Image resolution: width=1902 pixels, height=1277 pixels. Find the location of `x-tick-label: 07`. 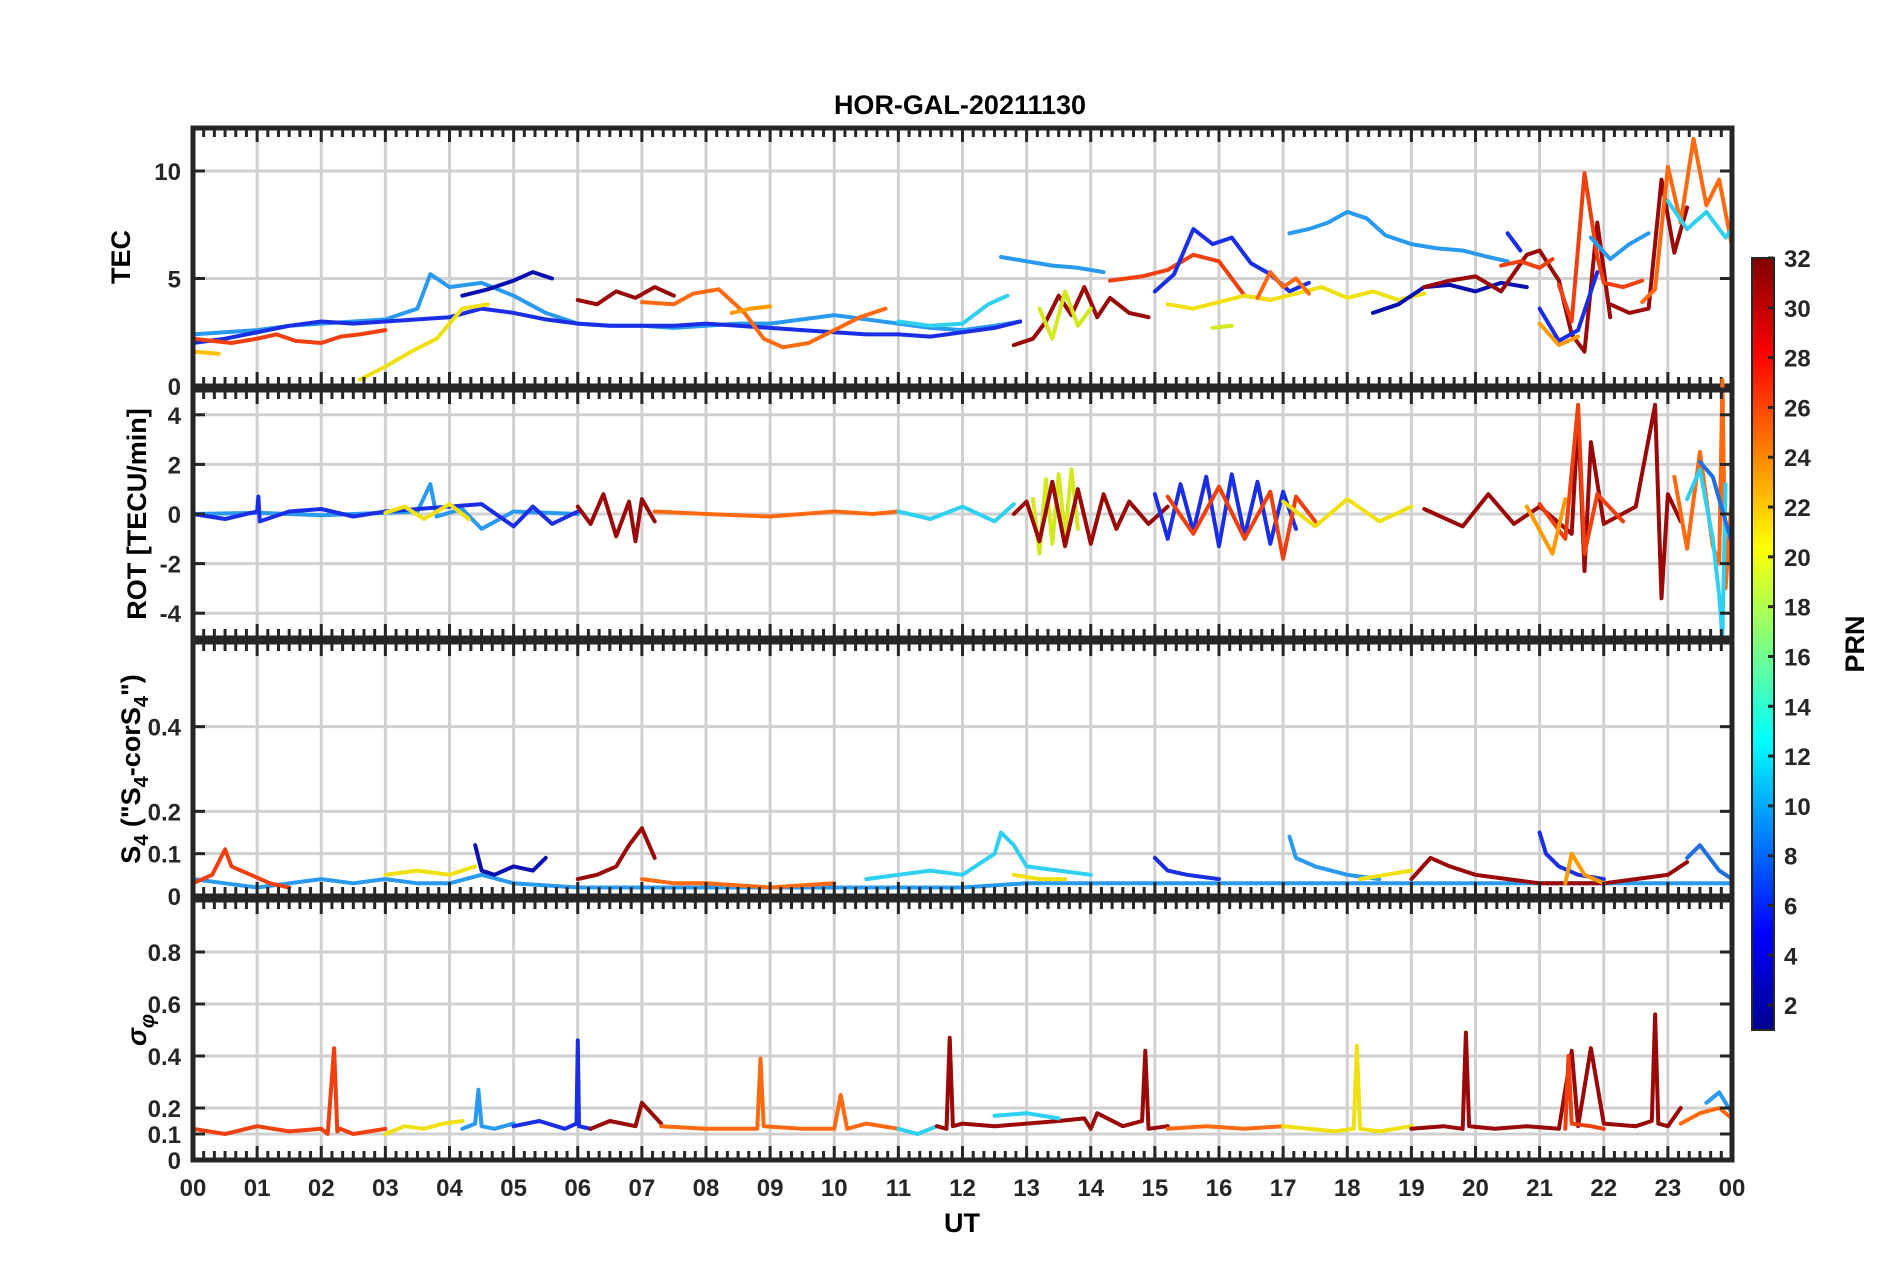

x-tick-label: 07 is located at coordinates (642, 1188).